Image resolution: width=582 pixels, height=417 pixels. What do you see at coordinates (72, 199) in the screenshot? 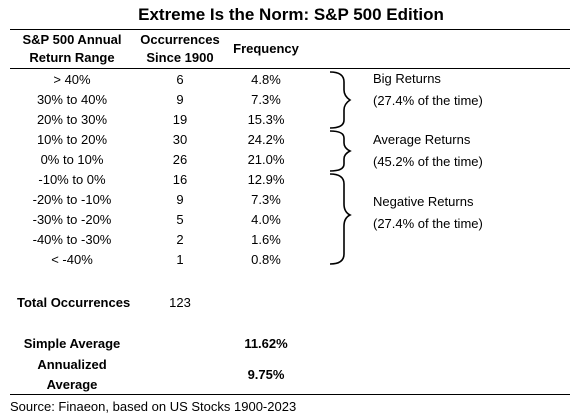
I see `range-cell: -20% to -10%` at bounding box center [72, 199].